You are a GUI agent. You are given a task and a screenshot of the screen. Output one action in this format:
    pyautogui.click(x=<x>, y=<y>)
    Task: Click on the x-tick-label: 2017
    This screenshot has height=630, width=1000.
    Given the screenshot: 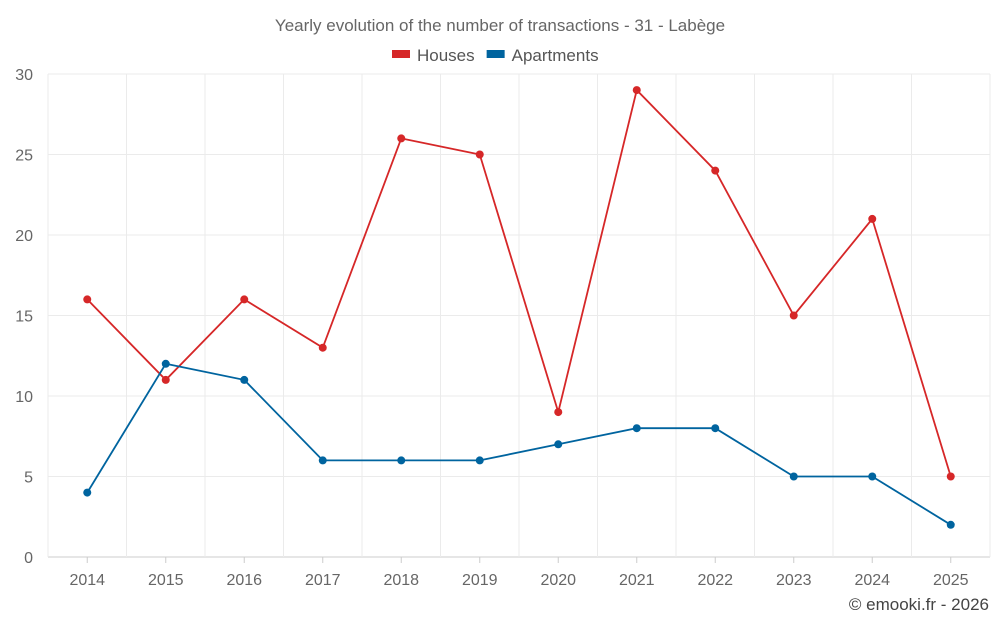 What is the action you would take?
    pyautogui.click(x=323, y=580)
    